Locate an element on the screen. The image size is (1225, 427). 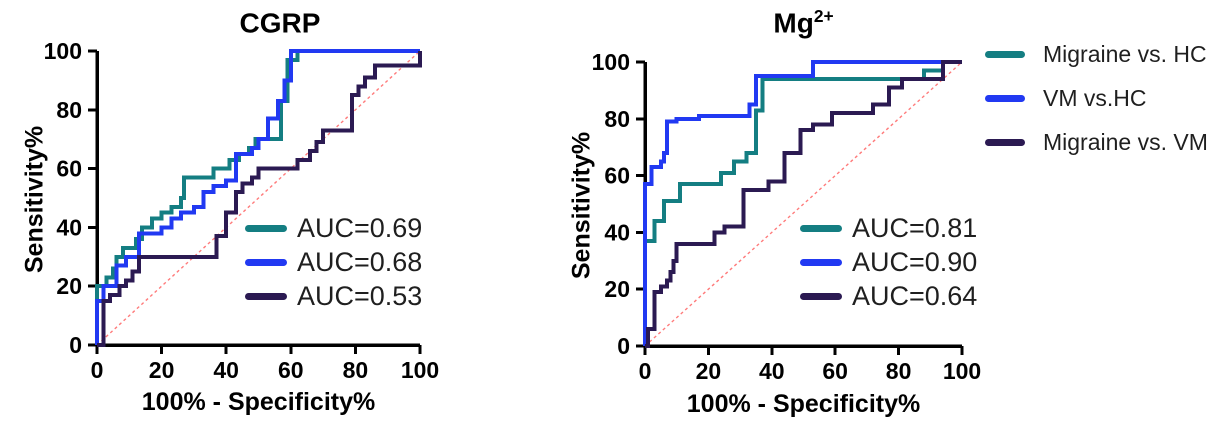
cgrp-auc-value-purple: AUC=0.53 is located at coordinates (360, 295).